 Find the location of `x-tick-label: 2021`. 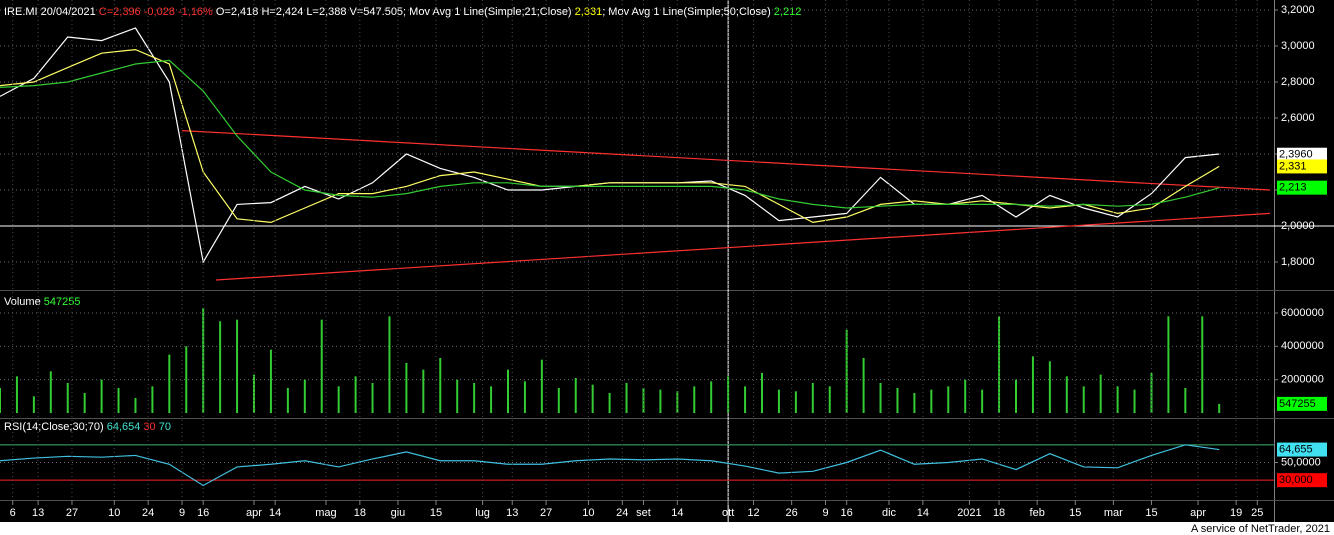

x-tick-label: 2021 is located at coordinates (969, 513).